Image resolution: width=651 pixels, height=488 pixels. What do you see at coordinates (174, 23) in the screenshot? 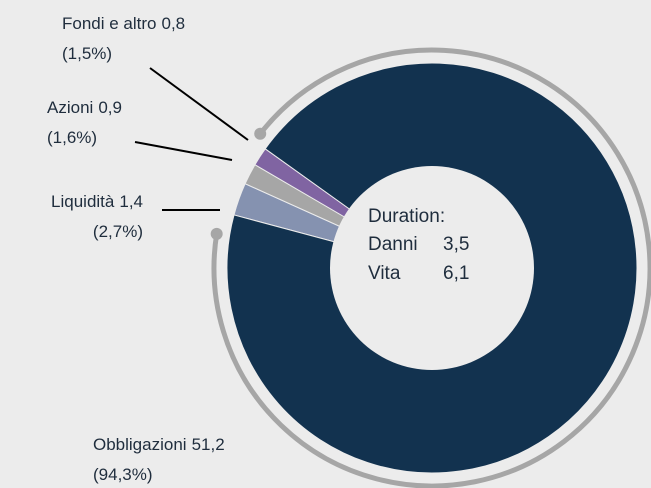
I see `value-label: 0,8` at bounding box center [174, 23].